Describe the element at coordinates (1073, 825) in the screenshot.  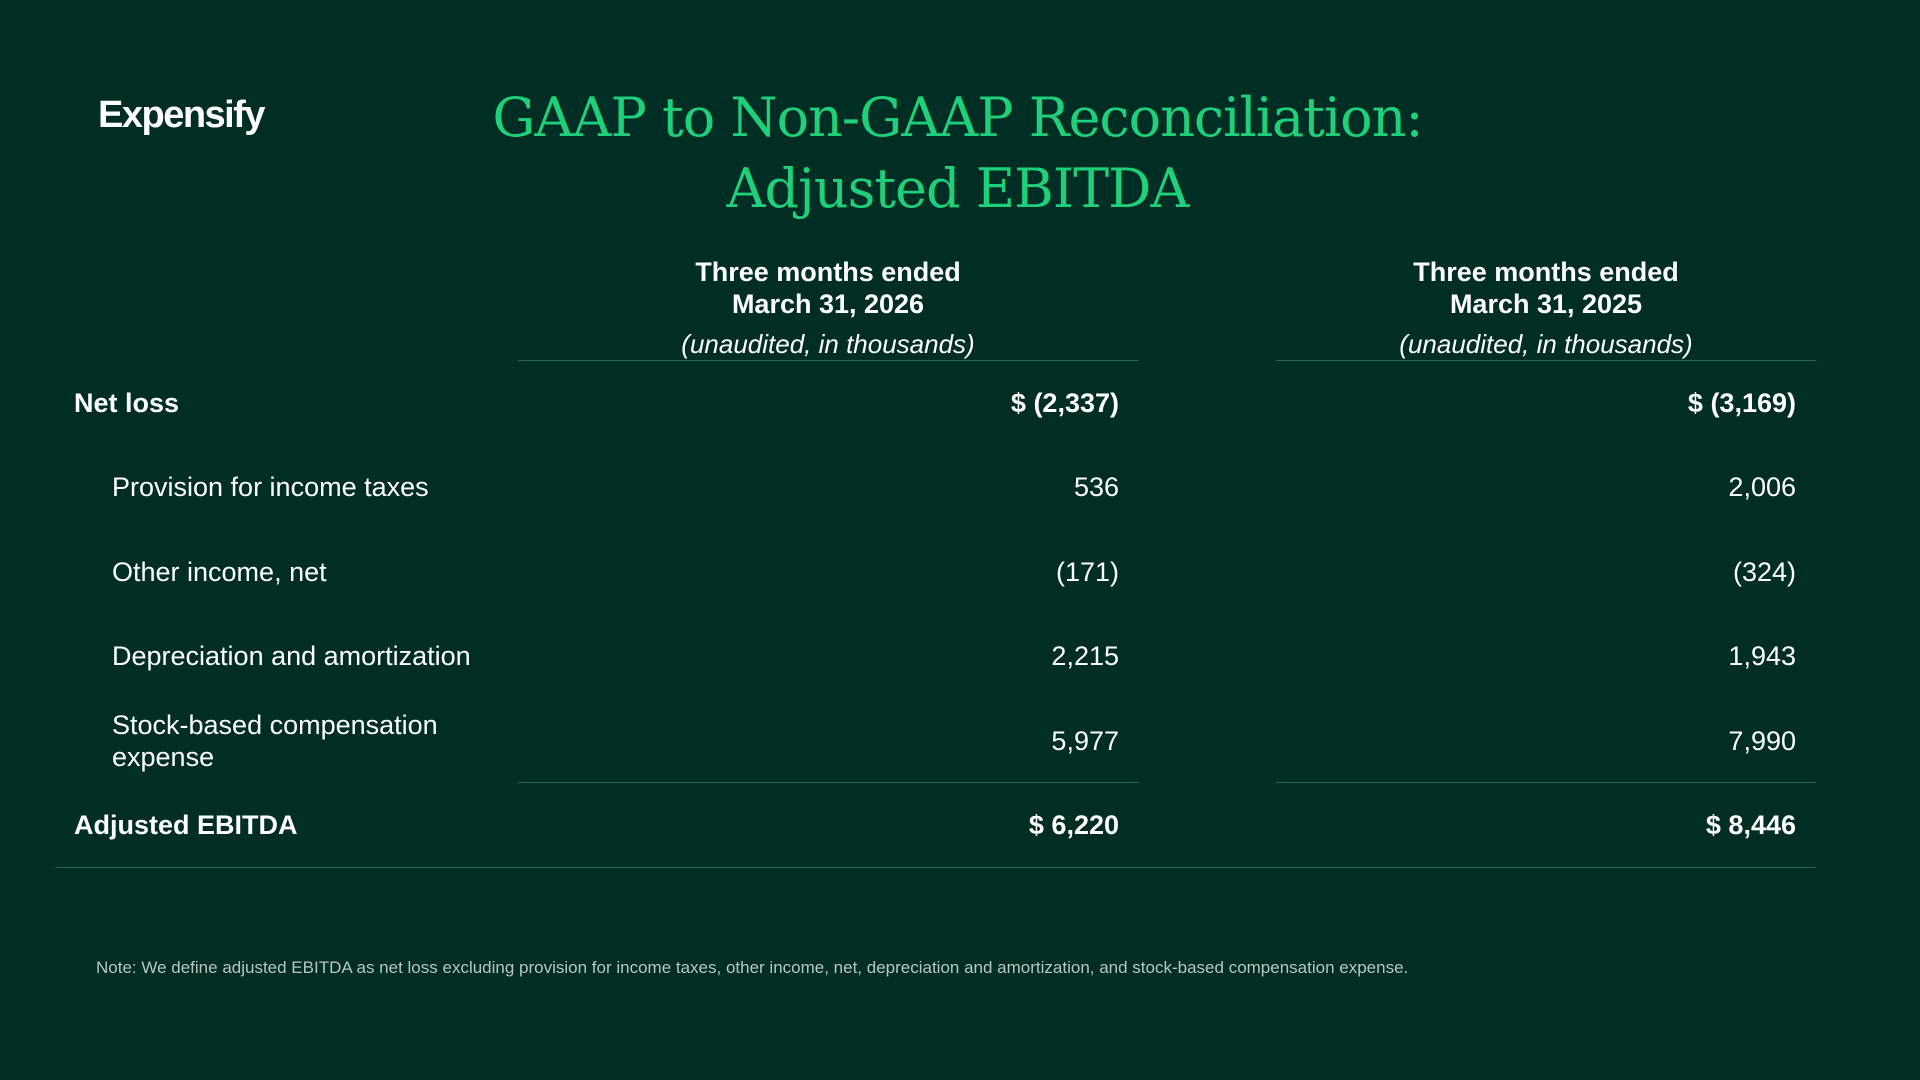
I see `value-adjusted-ebitda-2026: $ 6,220` at that location.